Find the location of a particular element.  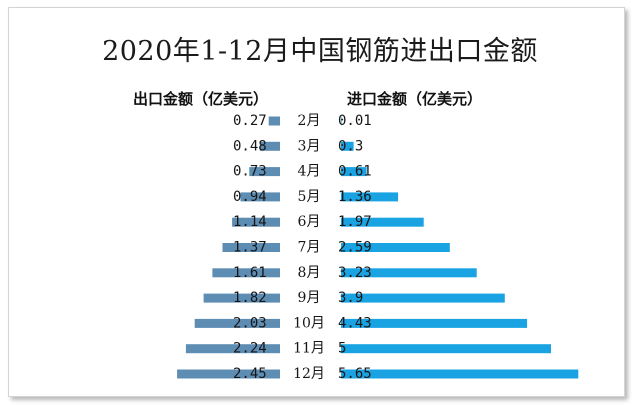

import-bar-m11 is located at coordinates (446, 349).